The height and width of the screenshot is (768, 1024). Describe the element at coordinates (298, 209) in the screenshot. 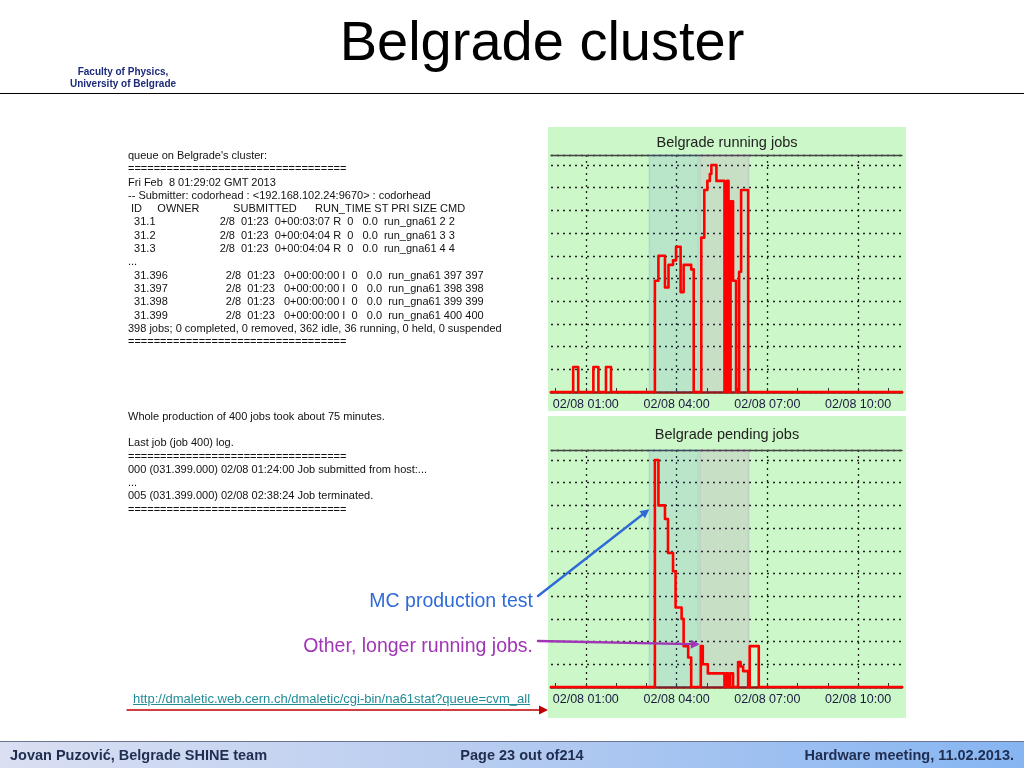

I see `text: ID OWNER SUBMITTED RUN_TIME ST PRI SIZE CMD` at that location.